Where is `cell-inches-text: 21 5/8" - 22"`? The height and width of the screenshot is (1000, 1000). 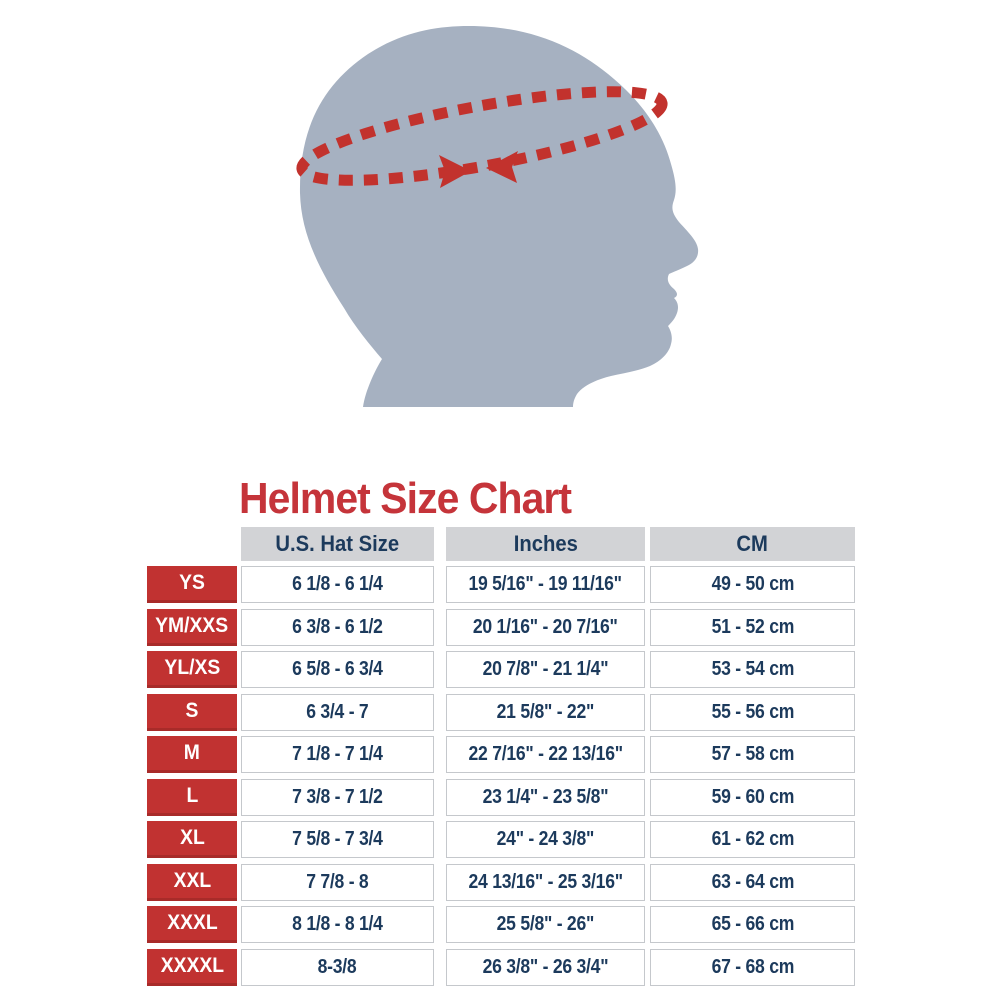
cell-inches-text: 21 5/8" - 22" is located at coordinates (545, 711).